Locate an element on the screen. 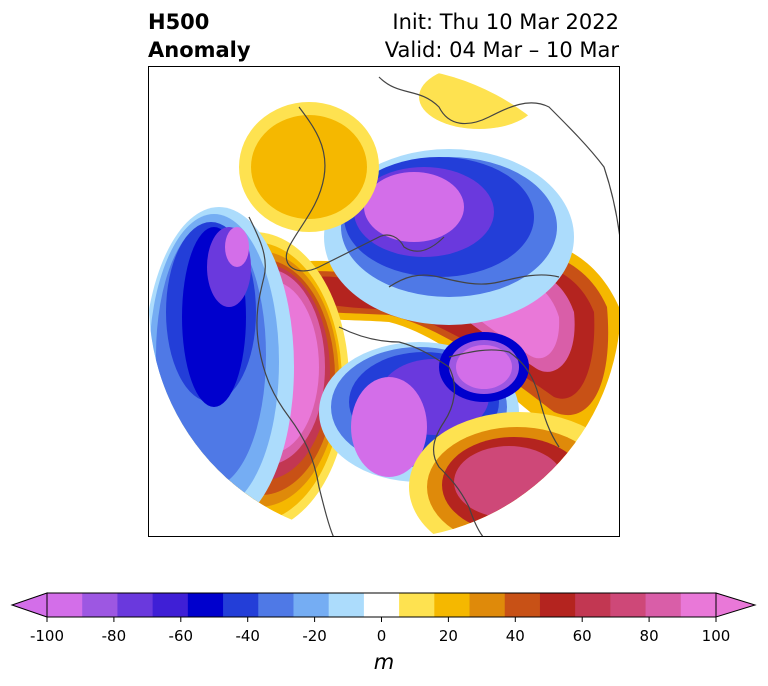 The width and height of the screenshot is (768, 686). valid-range: Valid: 04 Mar – 10 Mar is located at coordinates (501, 50).